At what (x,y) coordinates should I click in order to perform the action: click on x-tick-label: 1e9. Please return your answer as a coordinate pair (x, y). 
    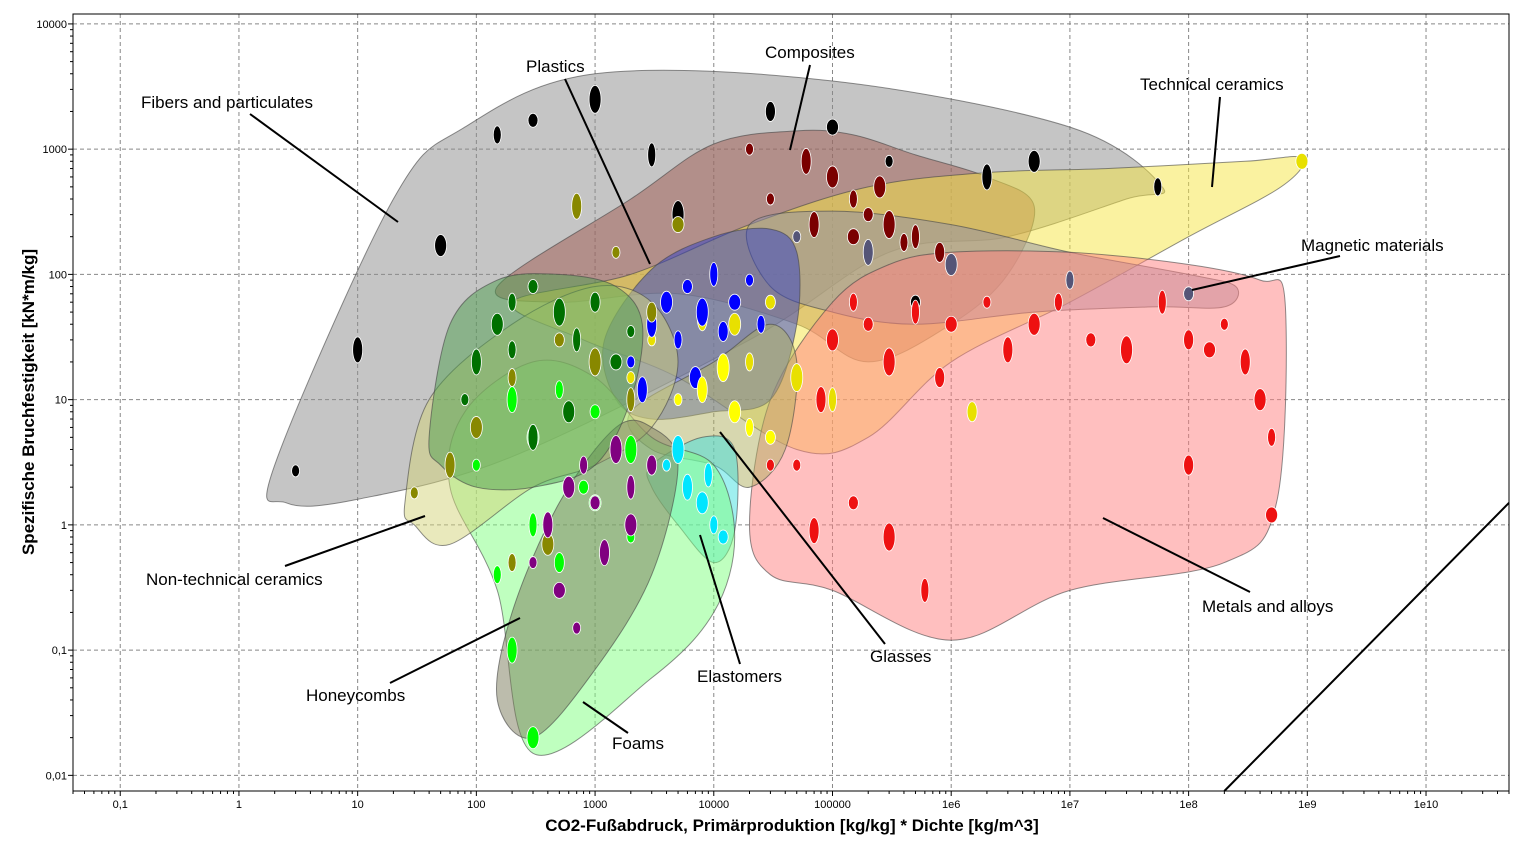
    Looking at the image, I should click on (1307, 805).